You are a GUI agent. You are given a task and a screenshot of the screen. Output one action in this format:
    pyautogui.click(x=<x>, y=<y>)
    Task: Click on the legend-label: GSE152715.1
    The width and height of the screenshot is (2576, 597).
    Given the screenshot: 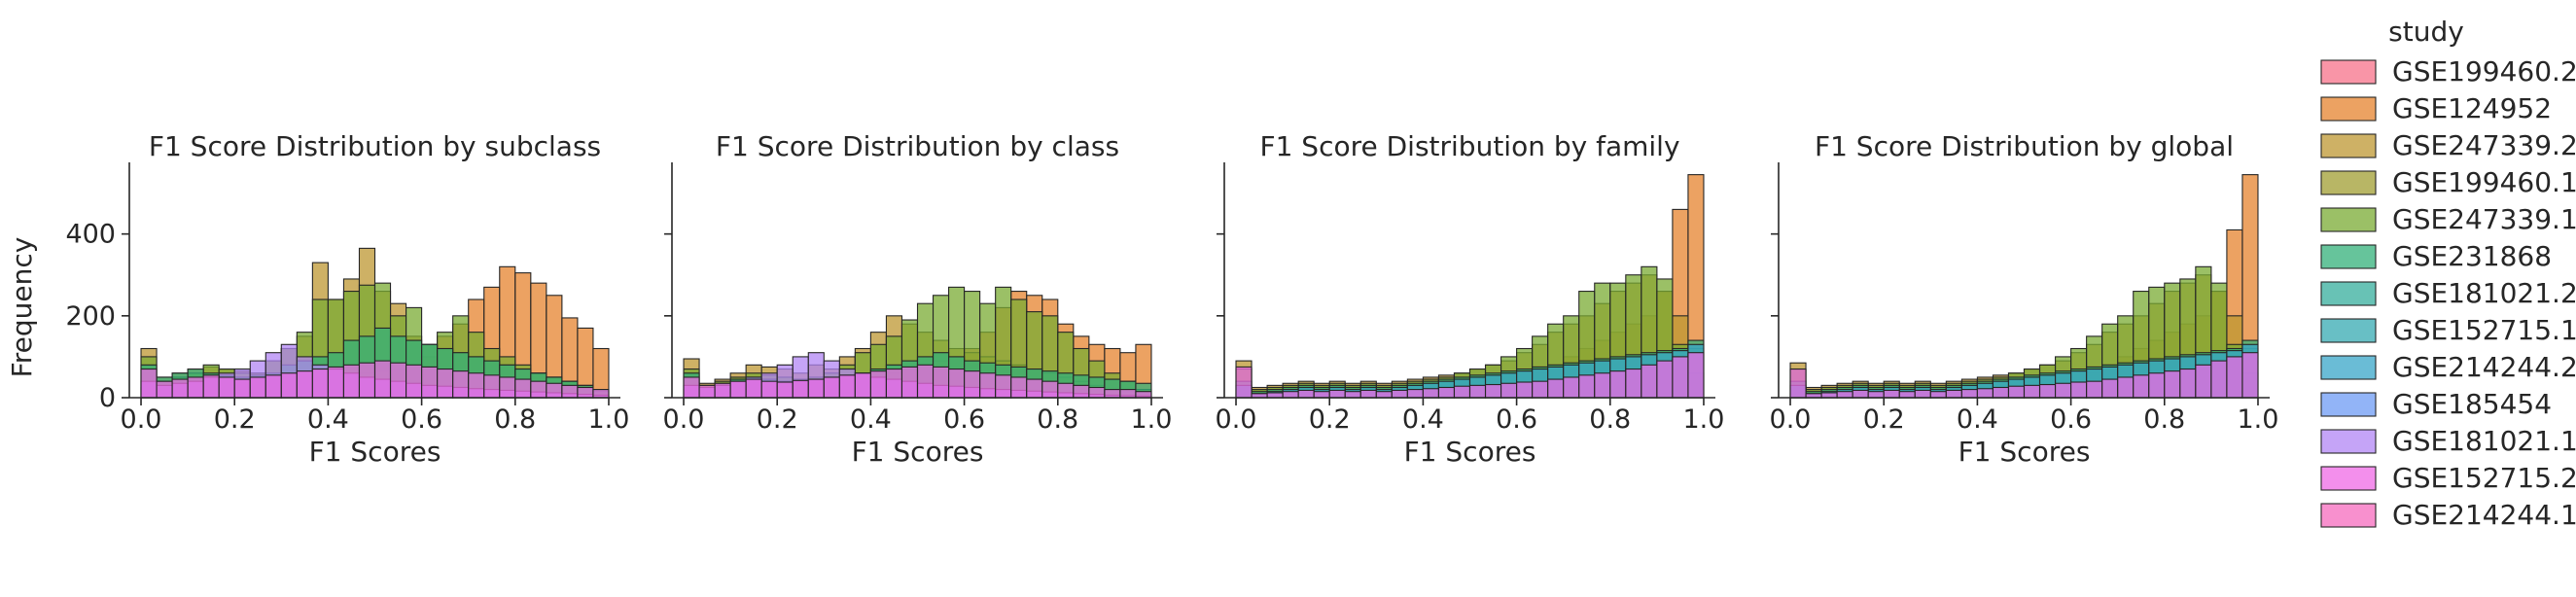 What is the action you would take?
    pyautogui.click(x=2484, y=330)
    